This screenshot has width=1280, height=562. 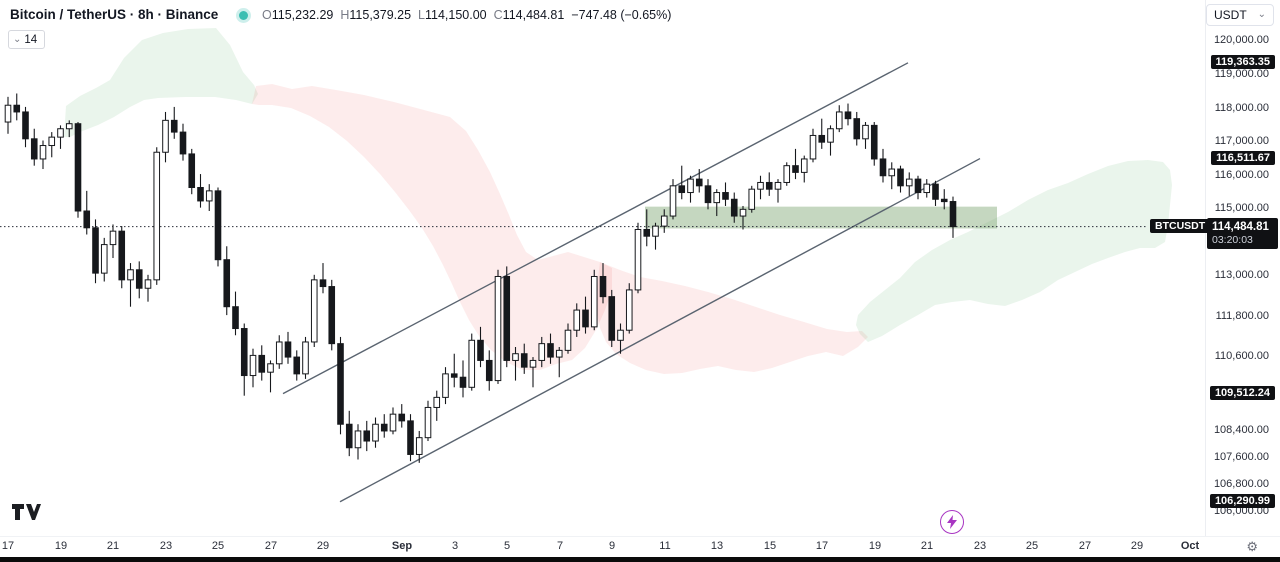 I want to click on time-axis-label: 3, so click(x=455, y=546).